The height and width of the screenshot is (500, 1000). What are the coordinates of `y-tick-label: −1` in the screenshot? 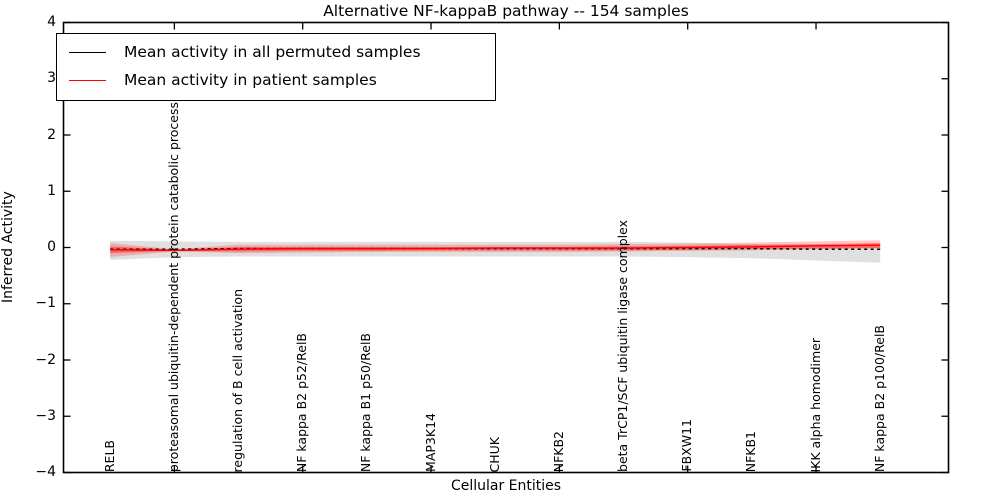 It's located at (45, 303).